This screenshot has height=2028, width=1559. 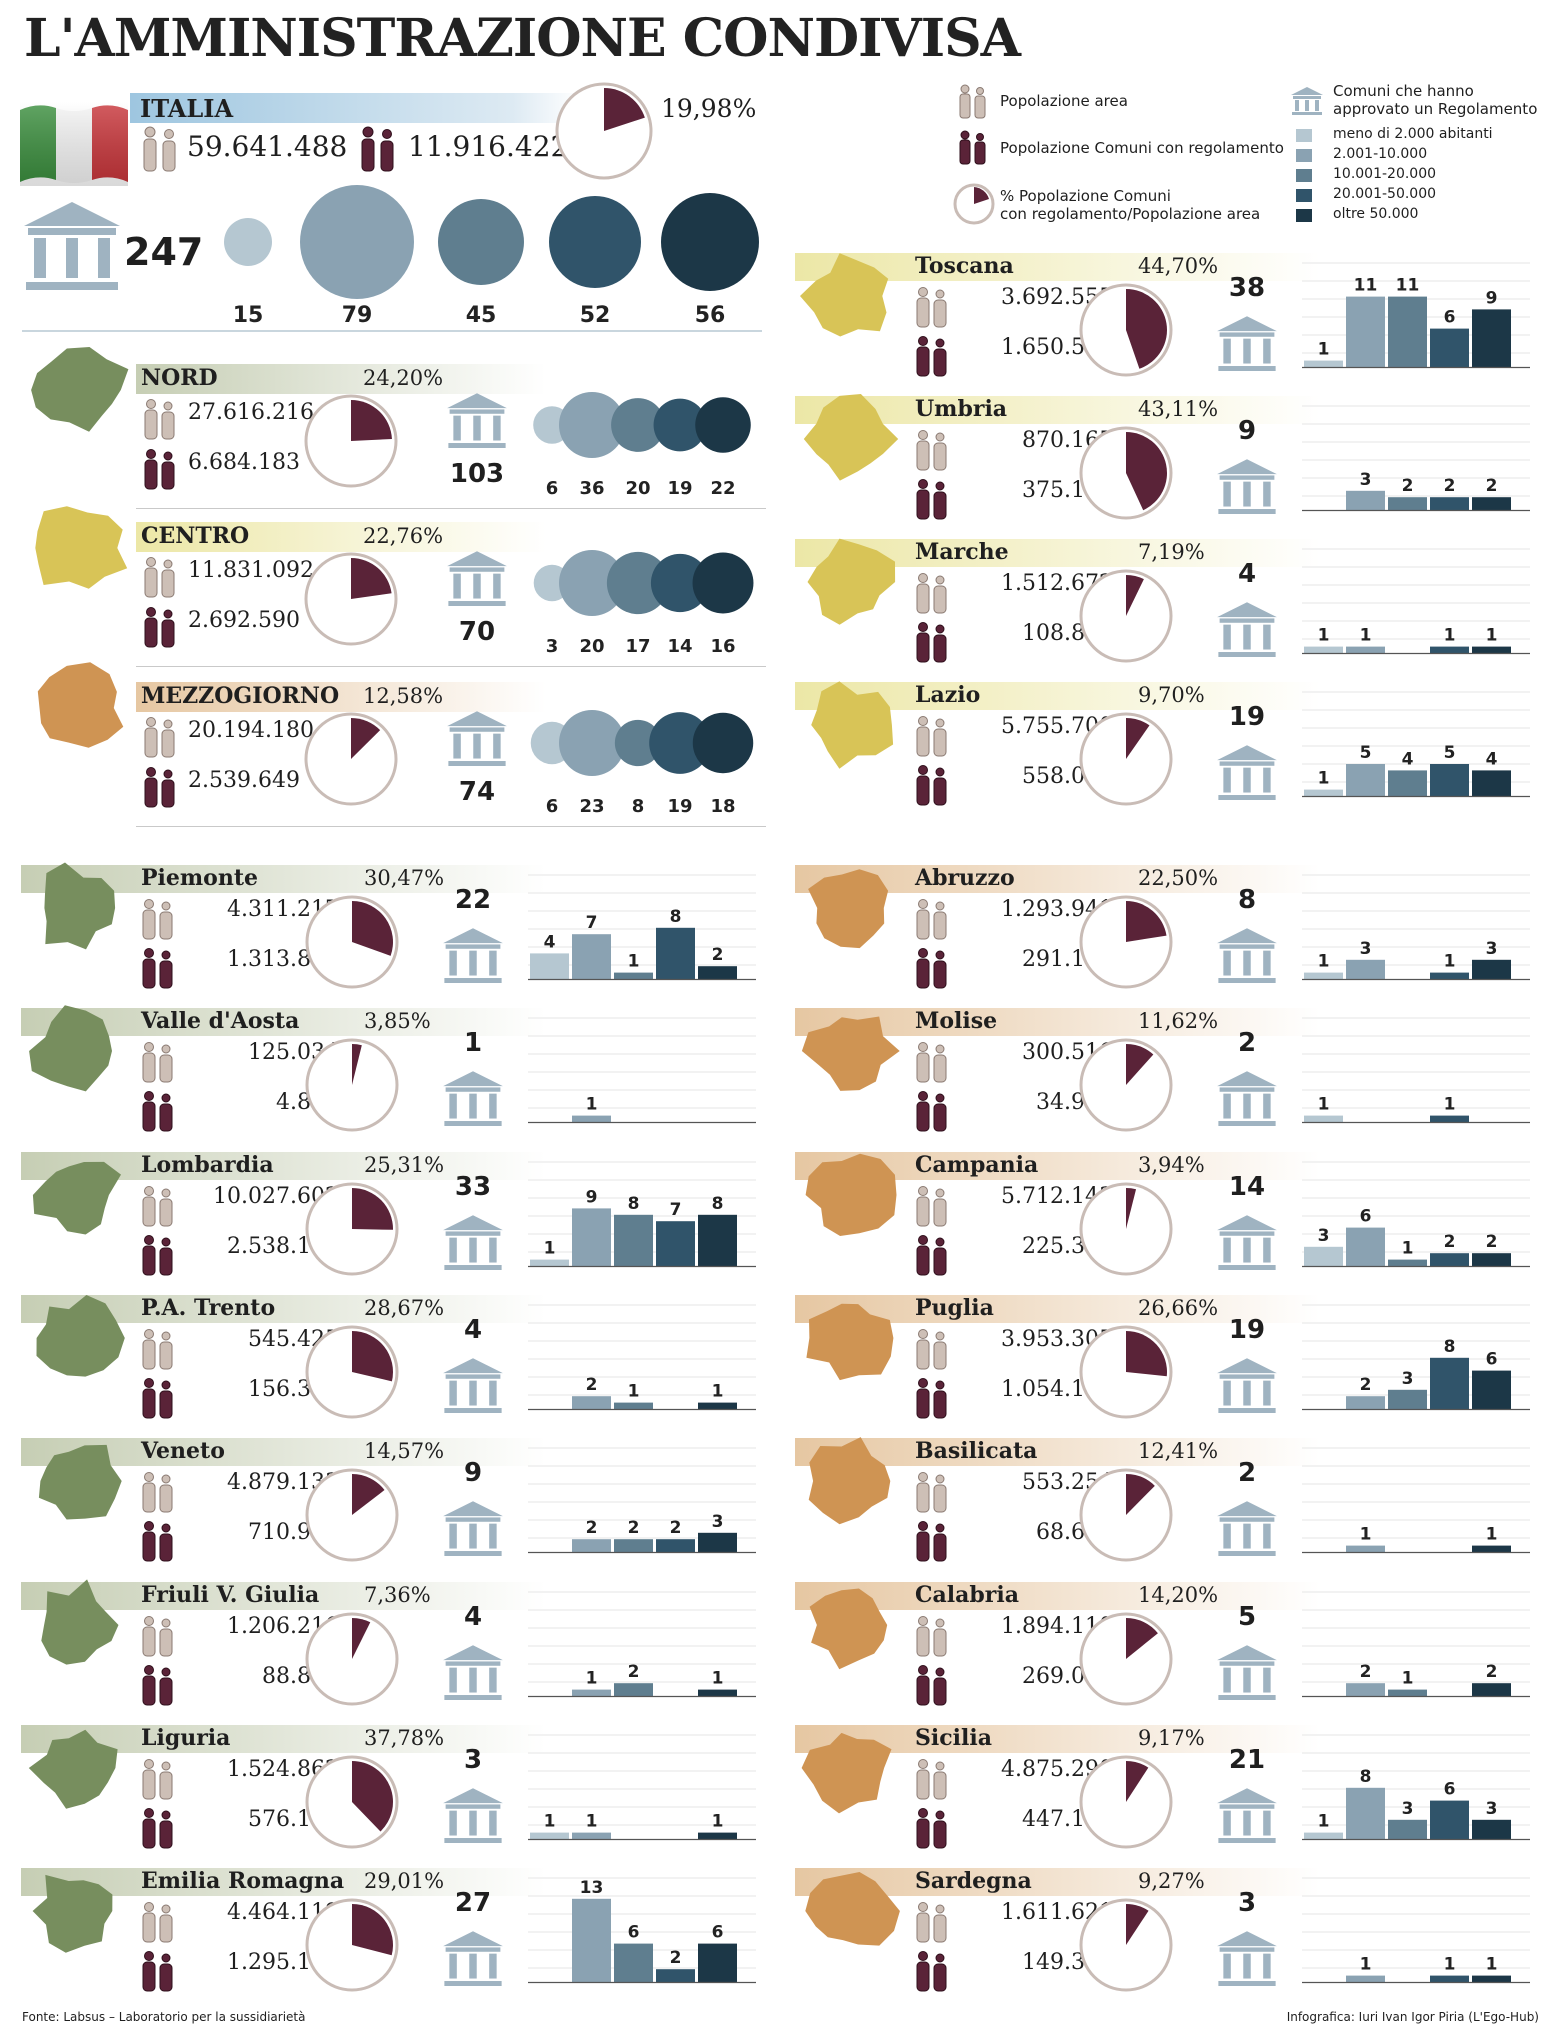 What do you see at coordinates (1126, 1085) in the screenshot?
I see `region-molise-pie` at bounding box center [1126, 1085].